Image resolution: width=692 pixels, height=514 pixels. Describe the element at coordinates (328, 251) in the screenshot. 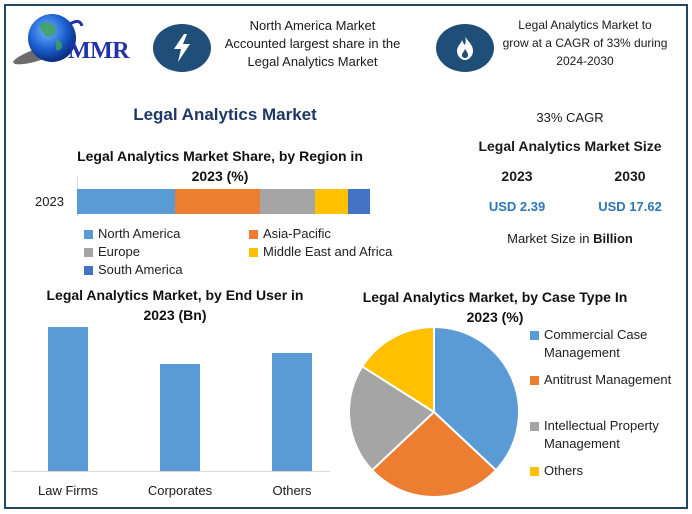

I see `legend-label: Middle East and Africa` at that location.